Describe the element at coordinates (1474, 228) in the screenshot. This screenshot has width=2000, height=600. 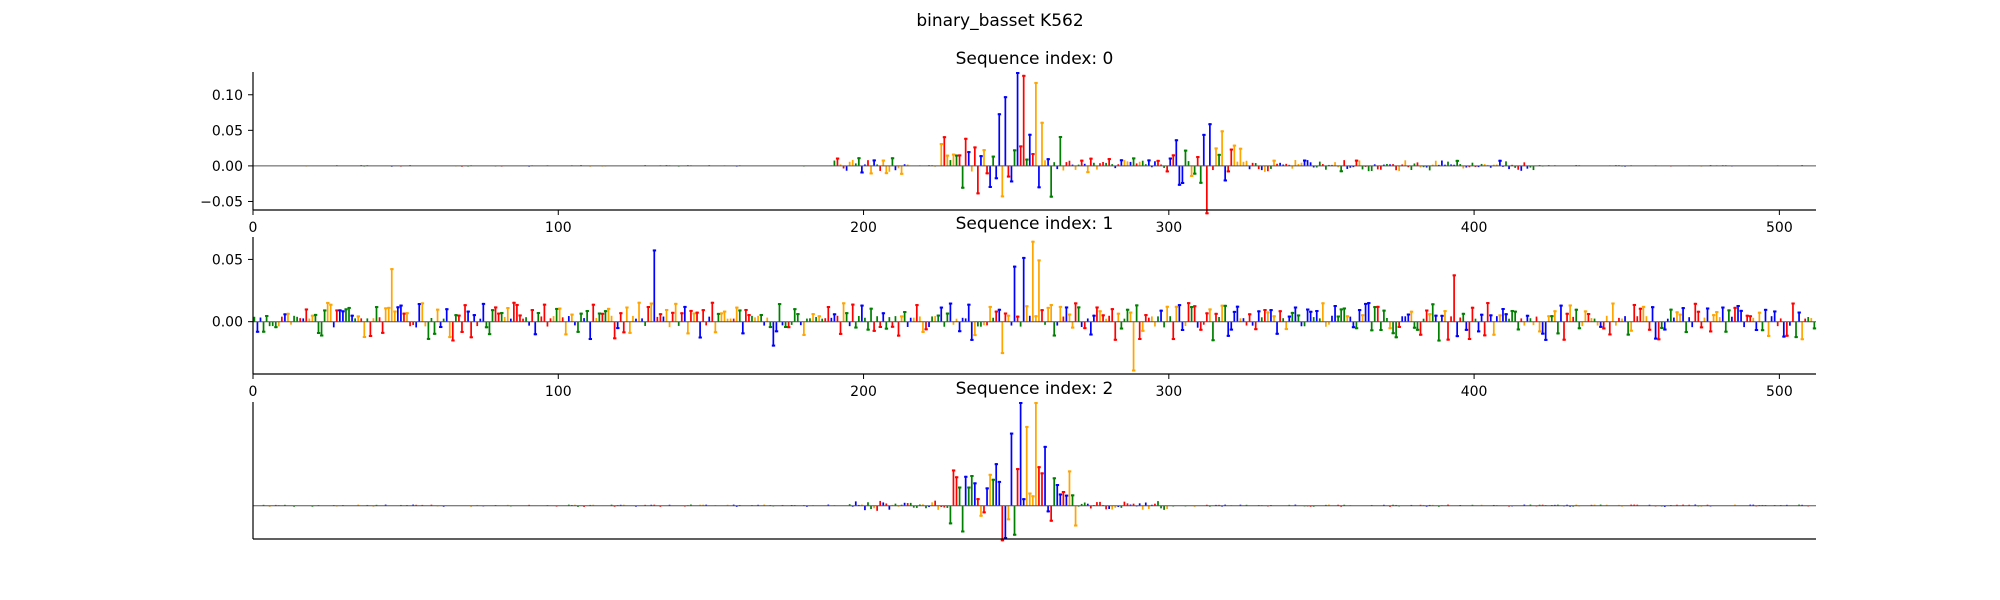
I see `x-tick-label: 400` at that location.